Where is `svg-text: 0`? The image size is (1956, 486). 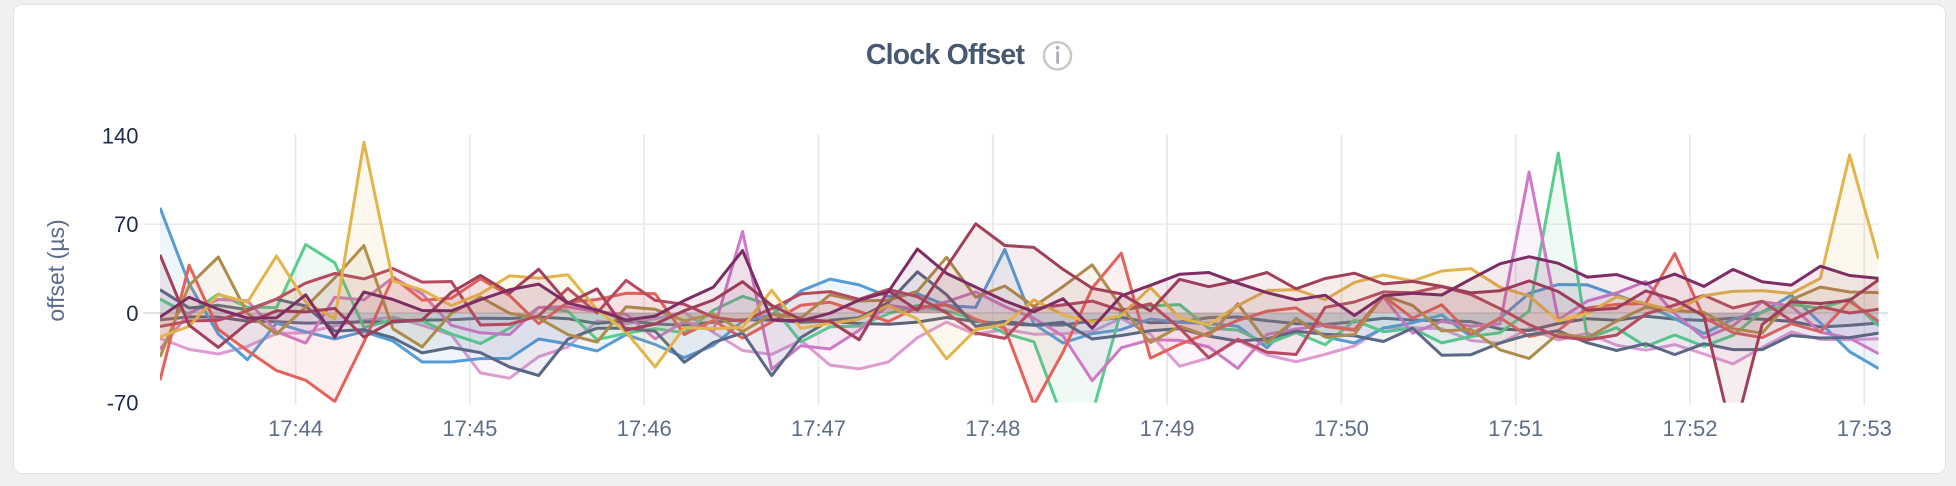 svg-text: 0 is located at coordinates (132, 313).